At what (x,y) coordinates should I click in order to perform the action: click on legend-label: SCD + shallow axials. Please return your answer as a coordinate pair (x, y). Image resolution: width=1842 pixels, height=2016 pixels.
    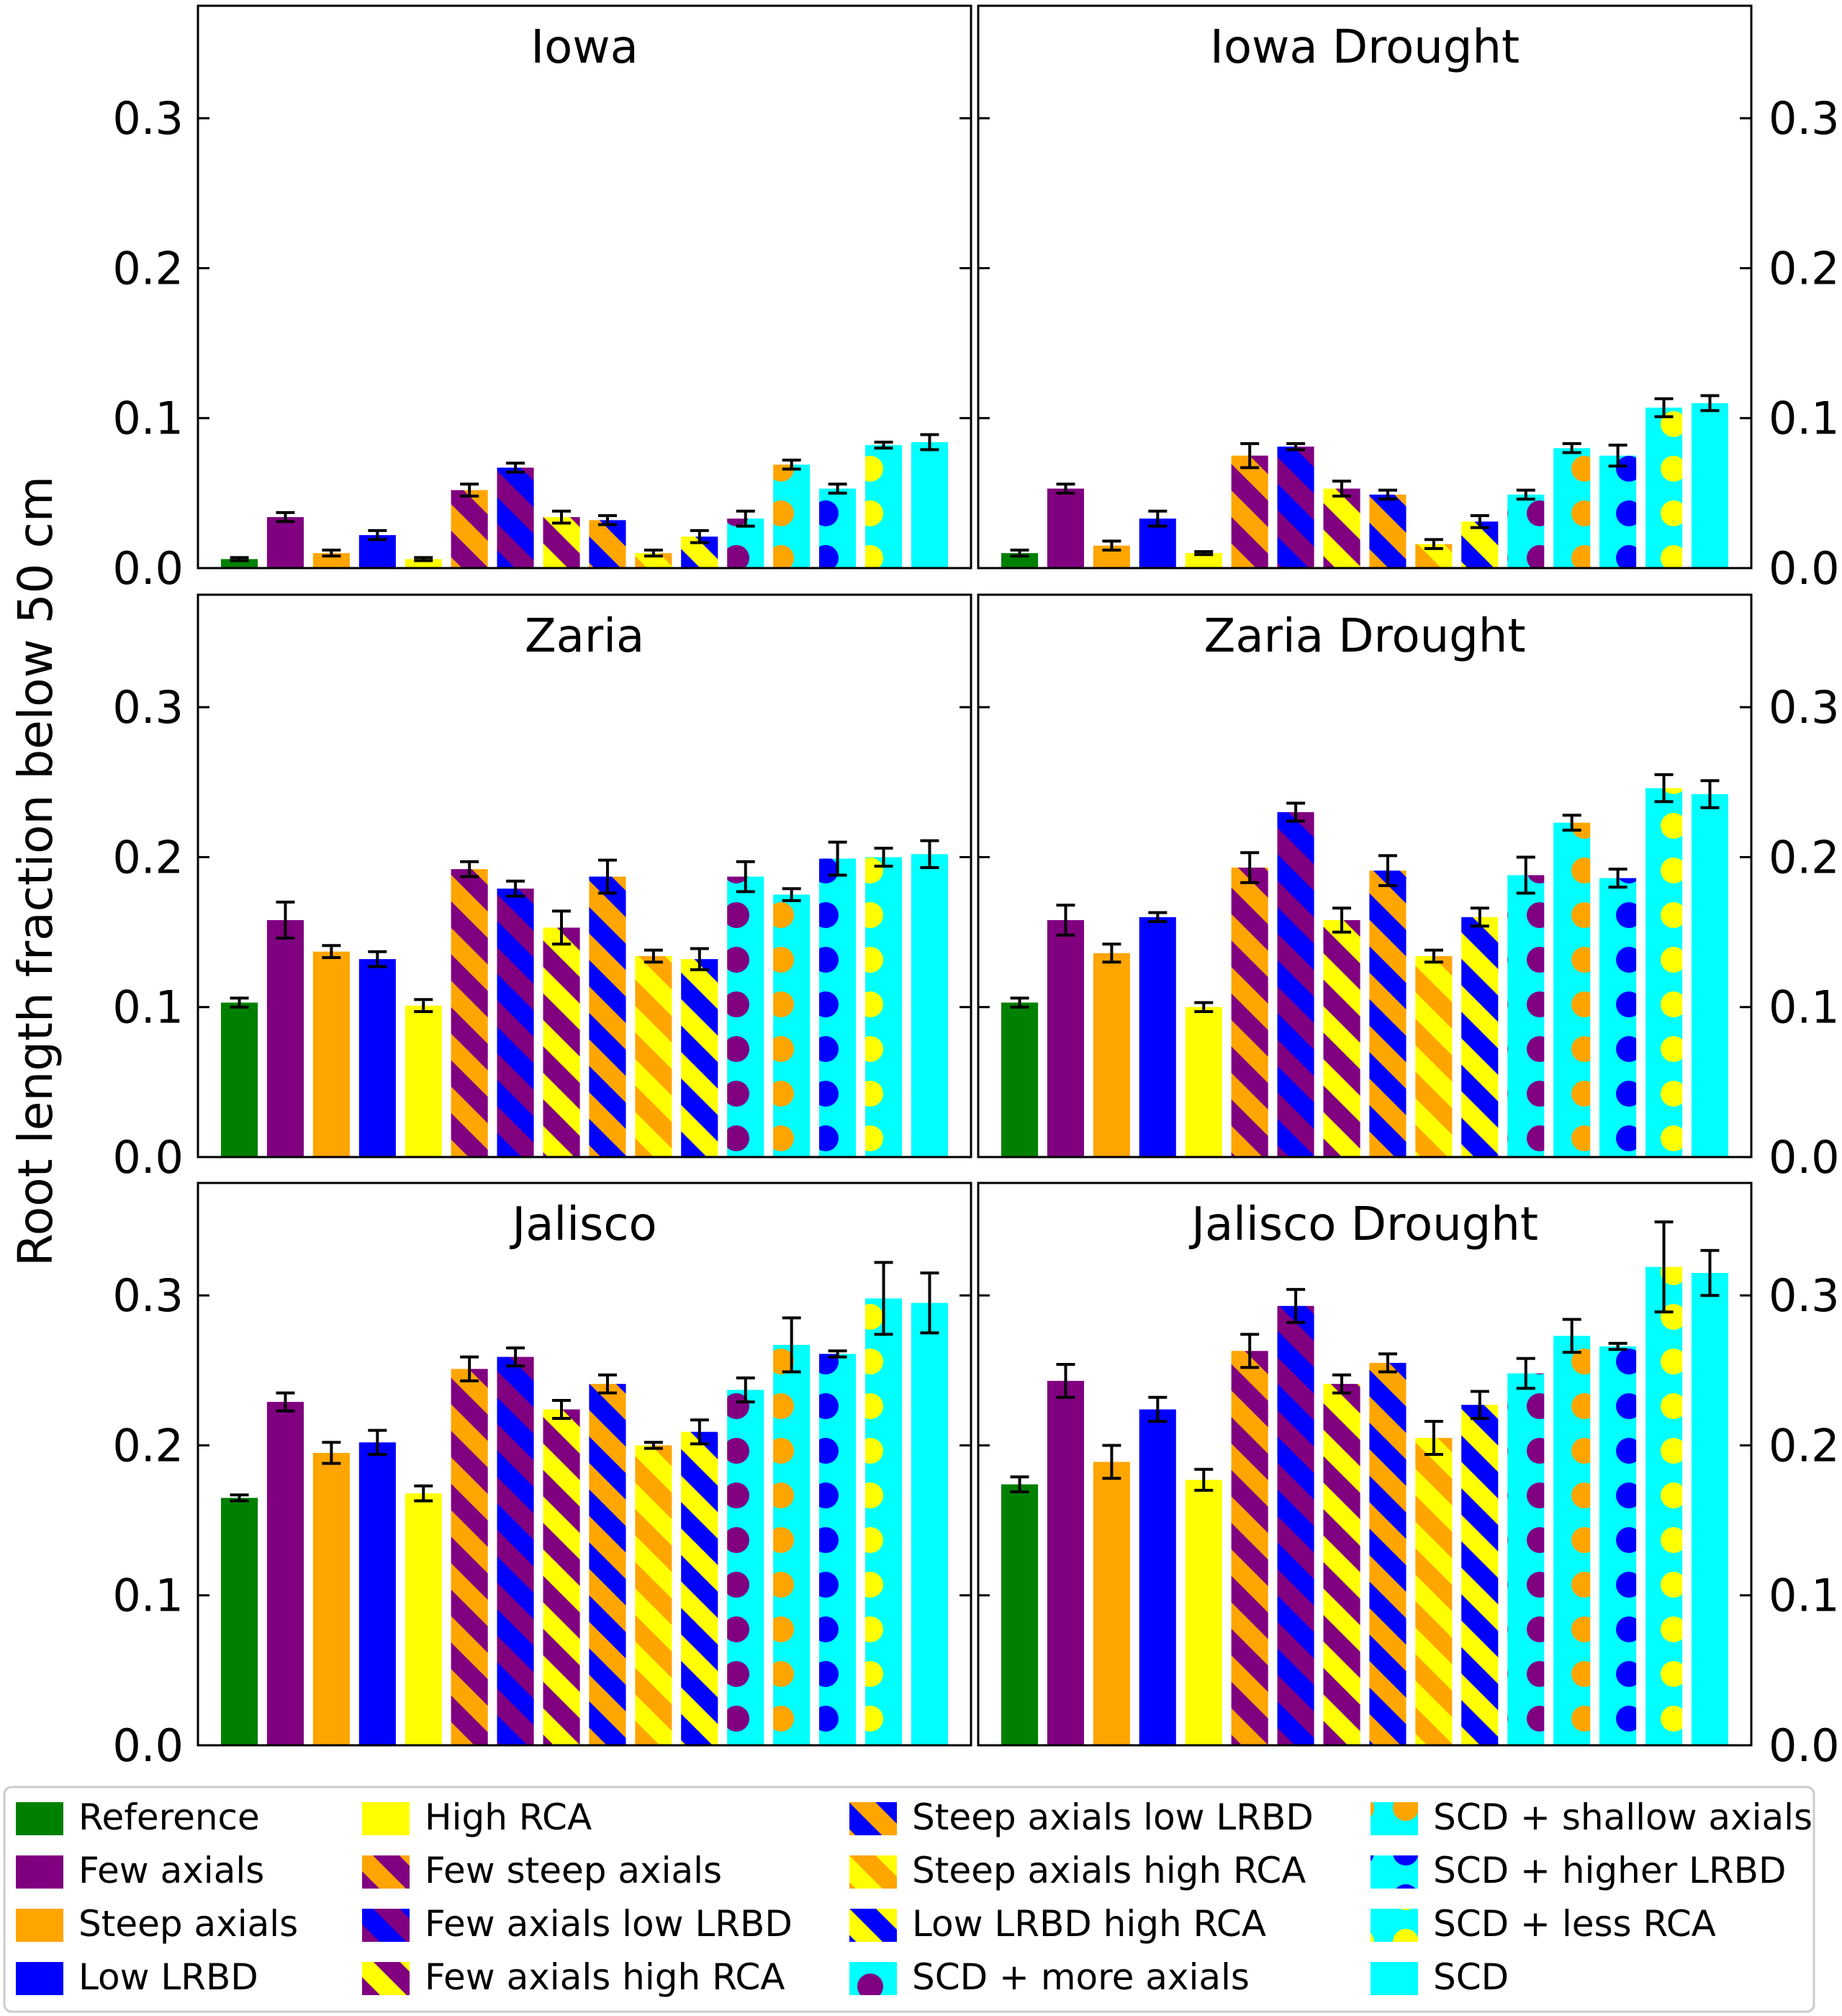
    Looking at the image, I should click on (1622, 1817).